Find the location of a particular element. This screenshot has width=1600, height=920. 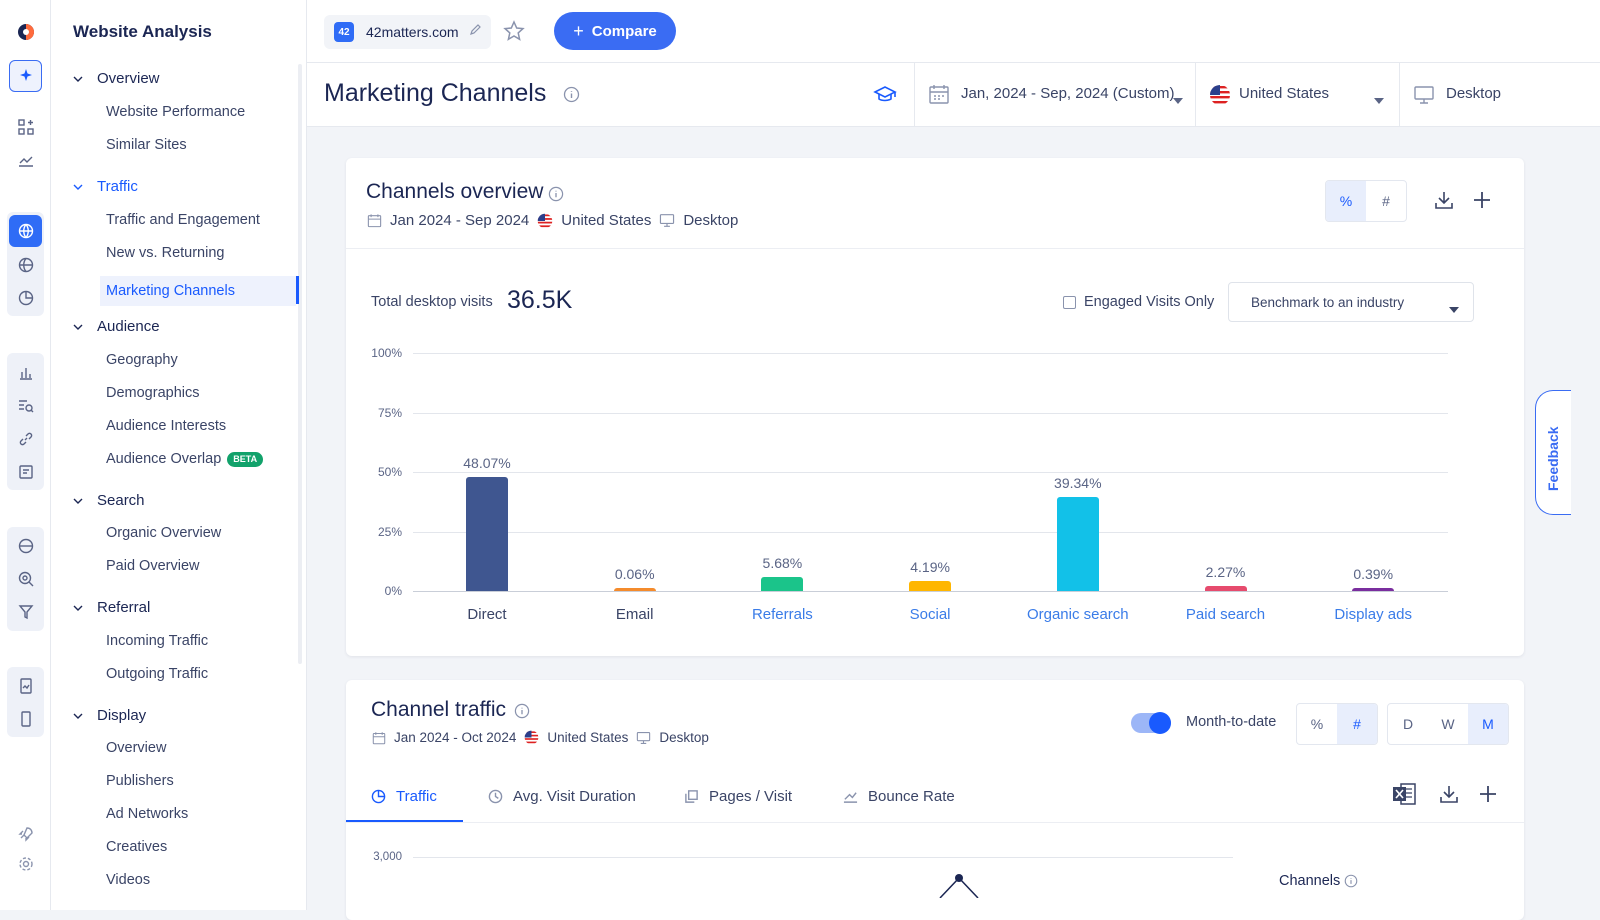

granularity-month: M is located at coordinates (1488, 724).